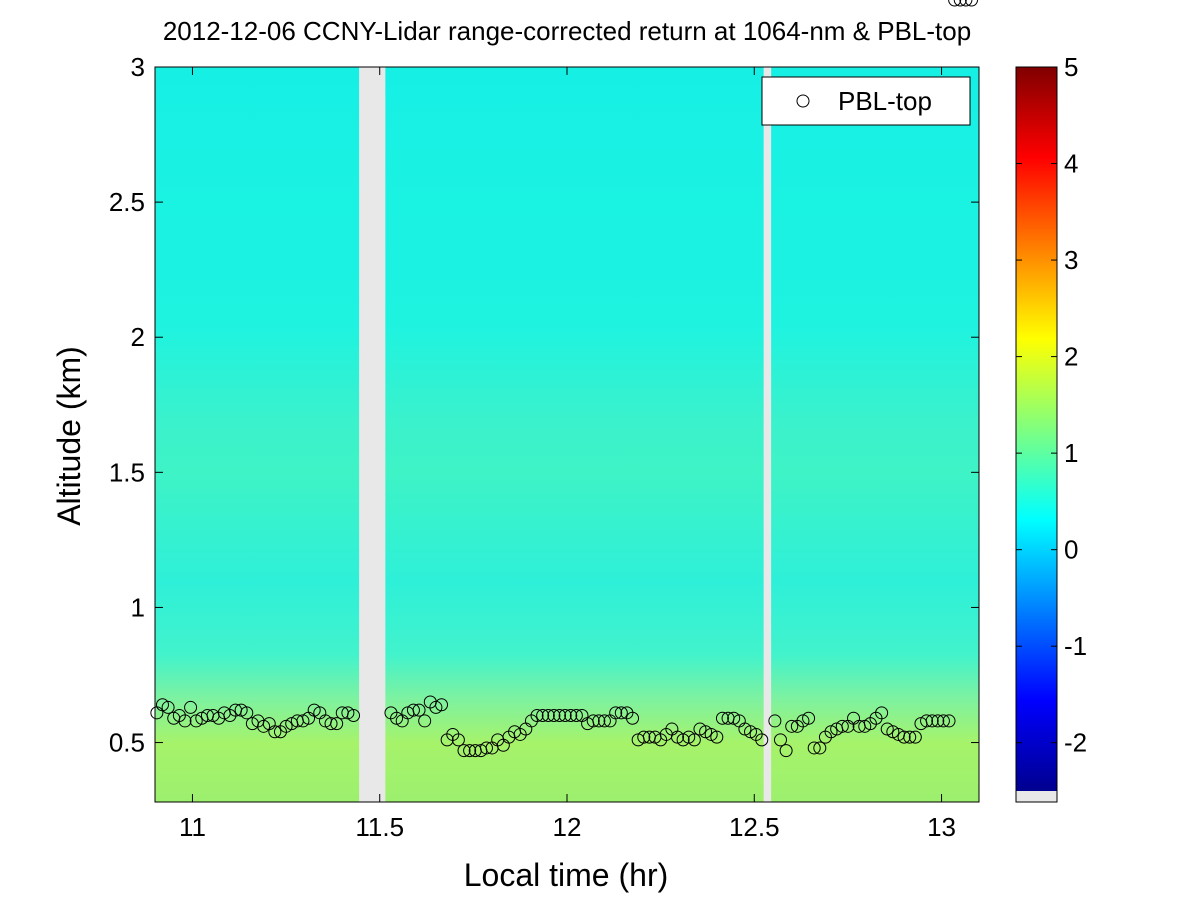 This screenshot has height=901, width=1201. Describe the element at coordinates (1071, 357) in the screenshot. I see `colorbar-tick-label: 2` at that location.